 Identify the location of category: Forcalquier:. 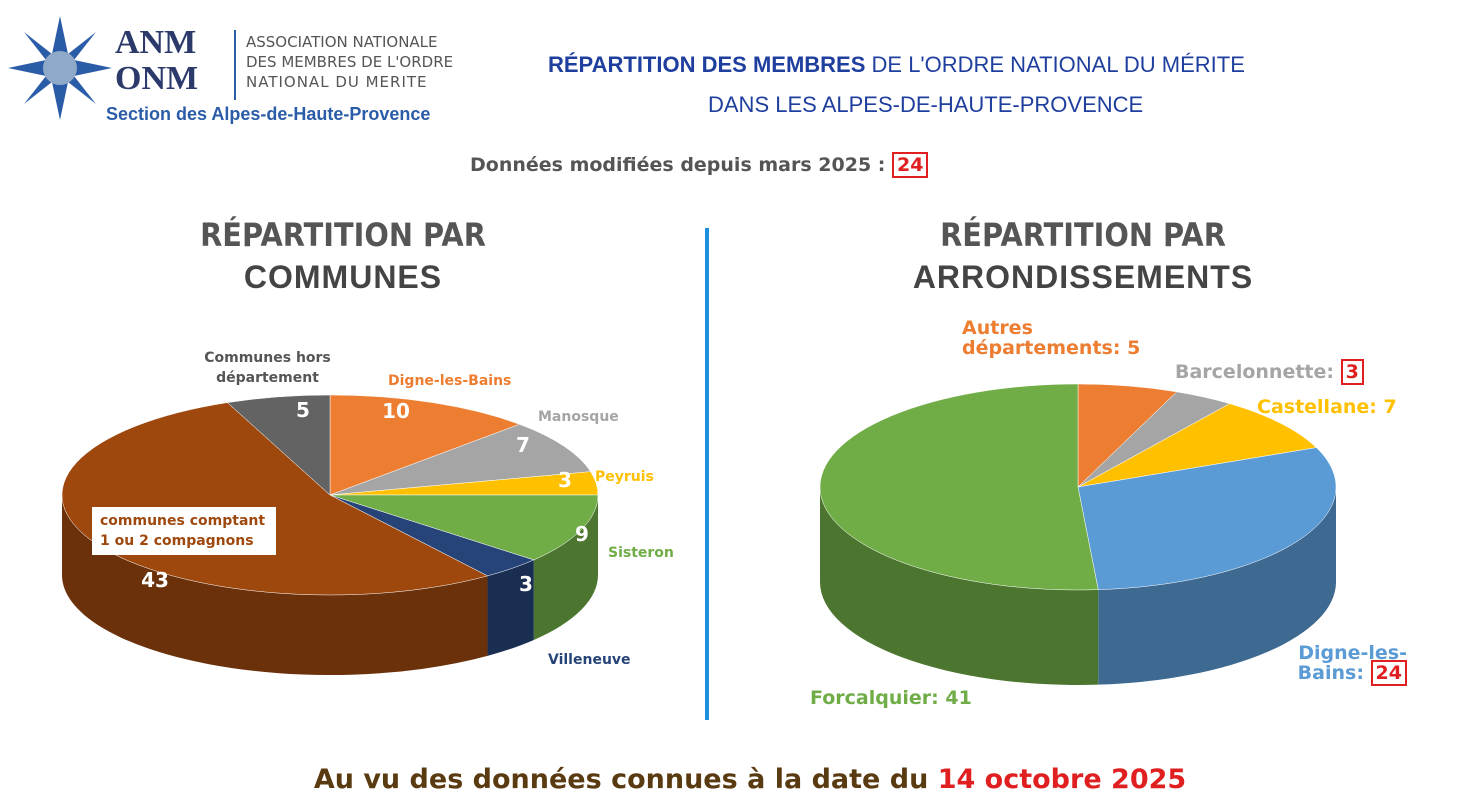
(874, 698).